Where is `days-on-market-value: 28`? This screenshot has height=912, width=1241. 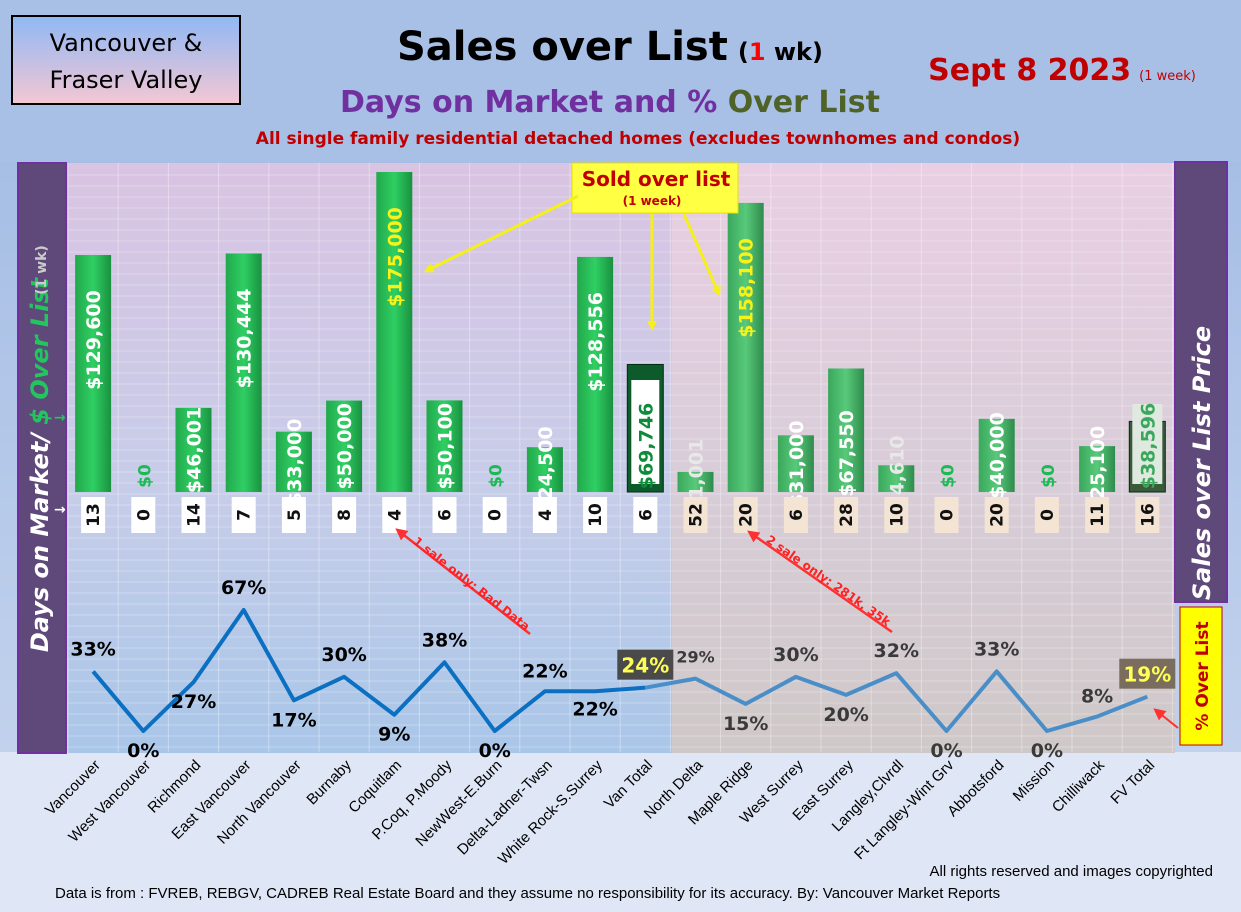
days-on-market-value: 28 is located at coordinates (847, 515).